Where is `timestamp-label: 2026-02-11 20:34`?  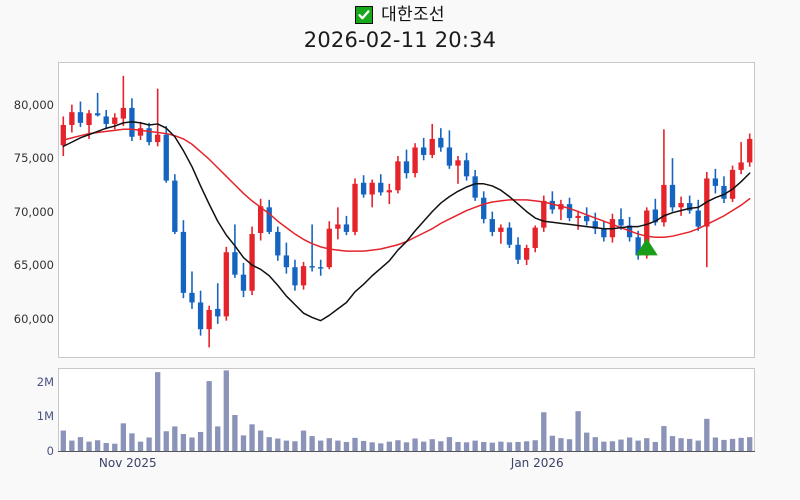 timestamp-label: 2026-02-11 20:34 is located at coordinates (400, 40).